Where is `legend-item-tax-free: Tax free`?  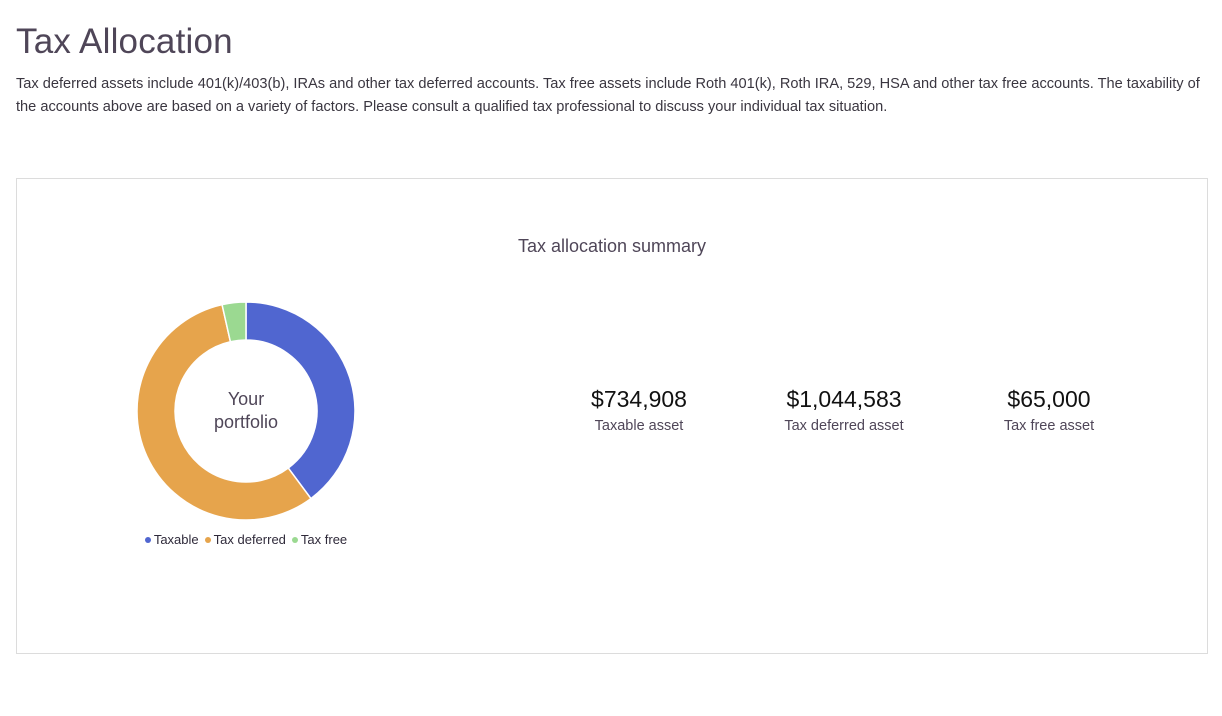
legend-item-tax-free: Tax free is located at coordinates (319, 539).